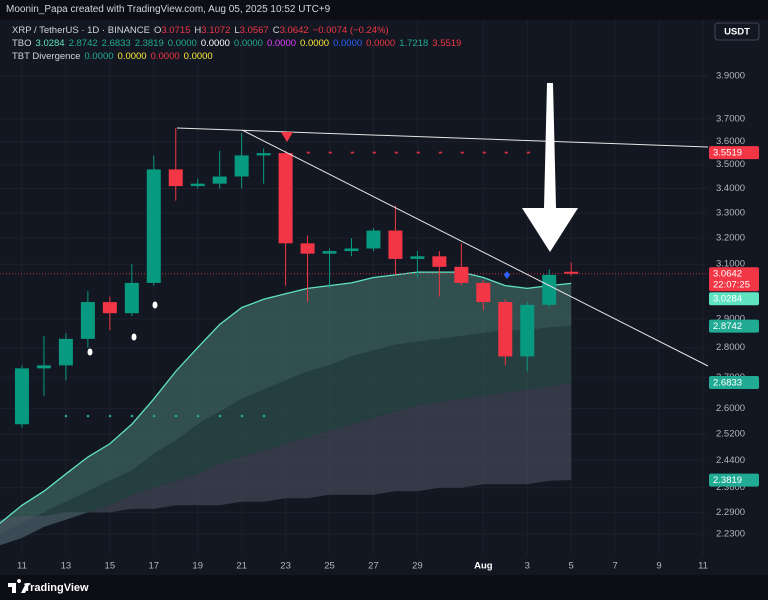 Image resolution: width=768 pixels, height=600 pixels. What do you see at coordinates (442, 137) in the screenshot?
I see `trend-line` at bounding box center [442, 137].